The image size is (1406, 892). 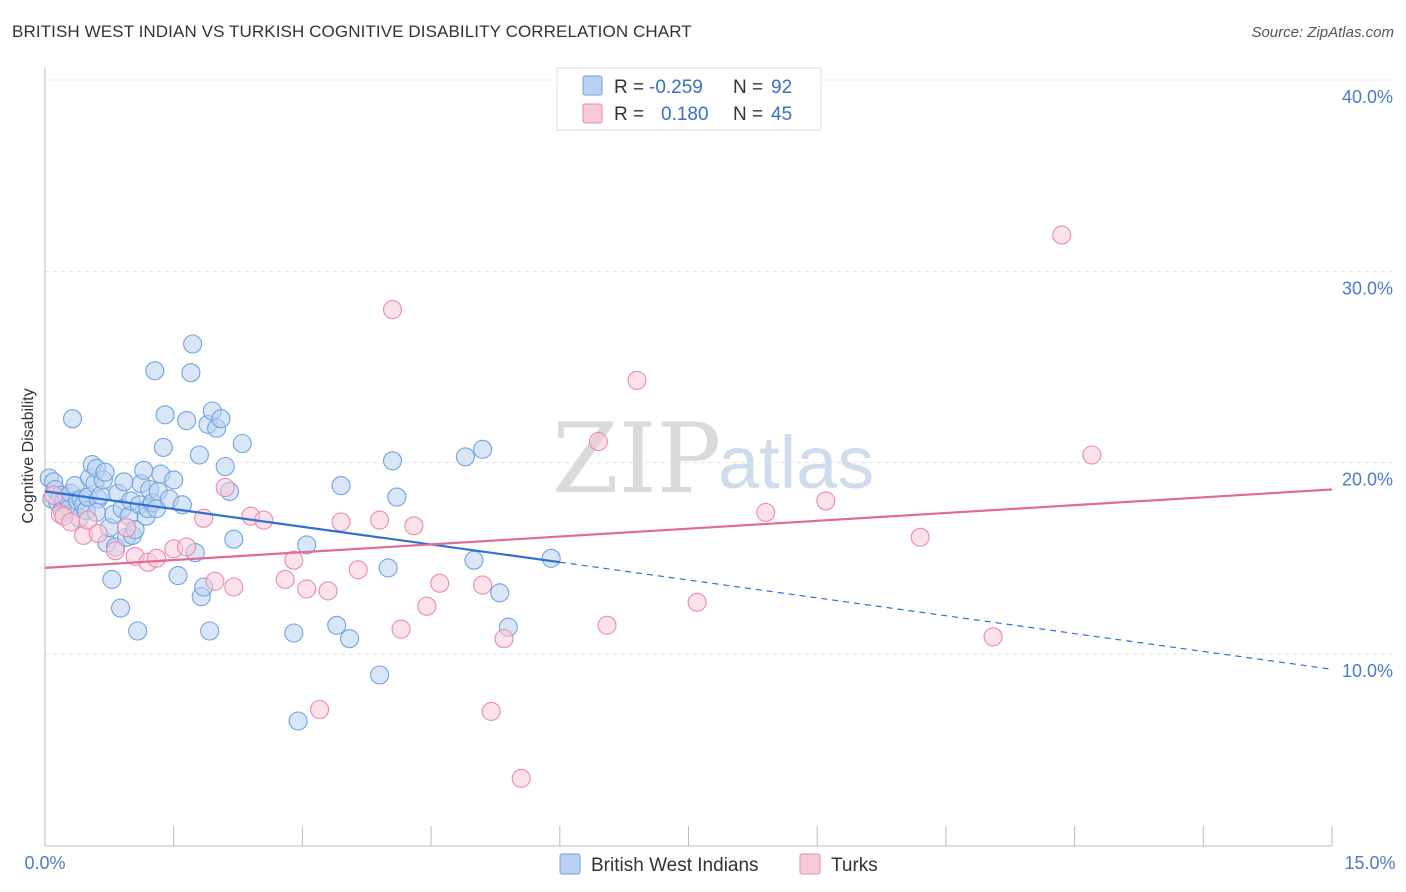 What do you see at coordinates (1367, 480) in the screenshot?
I see `y-tick-label: 20.0%` at bounding box center [1367, 480].